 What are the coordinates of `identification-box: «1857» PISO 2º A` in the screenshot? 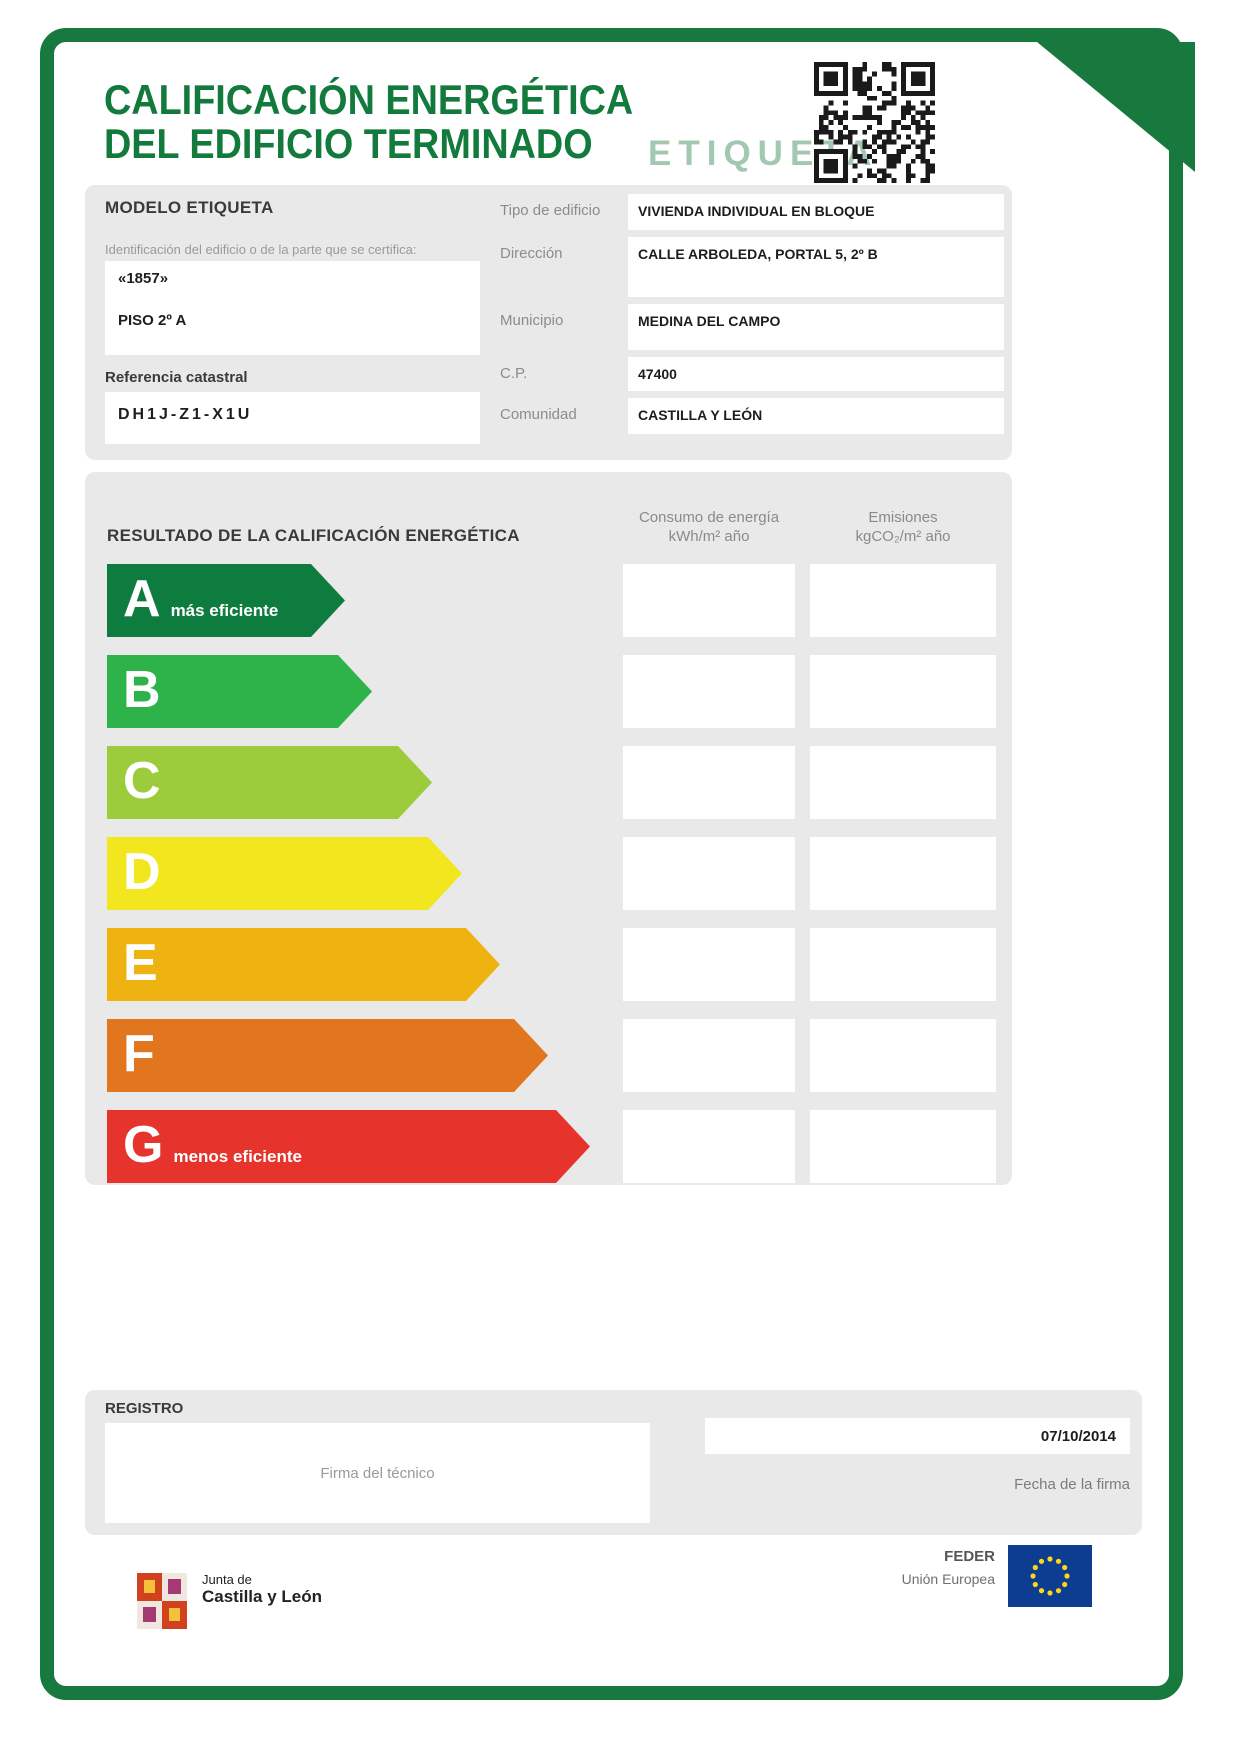 It's located at (292, 308).